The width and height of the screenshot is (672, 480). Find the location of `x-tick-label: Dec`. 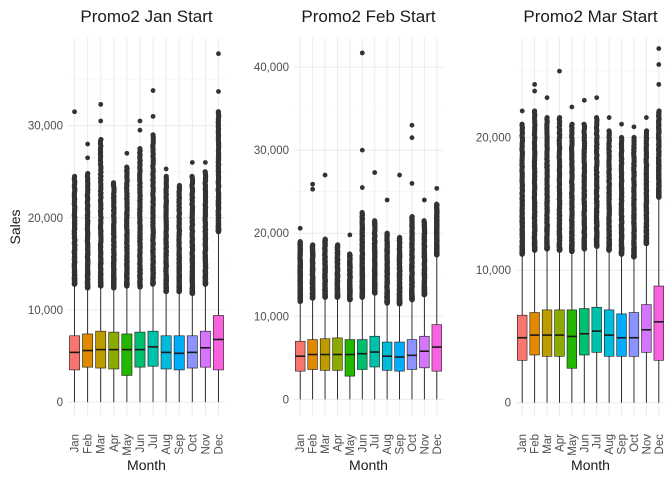

x-tick-label: Dec is located at coordinates (219, 444).